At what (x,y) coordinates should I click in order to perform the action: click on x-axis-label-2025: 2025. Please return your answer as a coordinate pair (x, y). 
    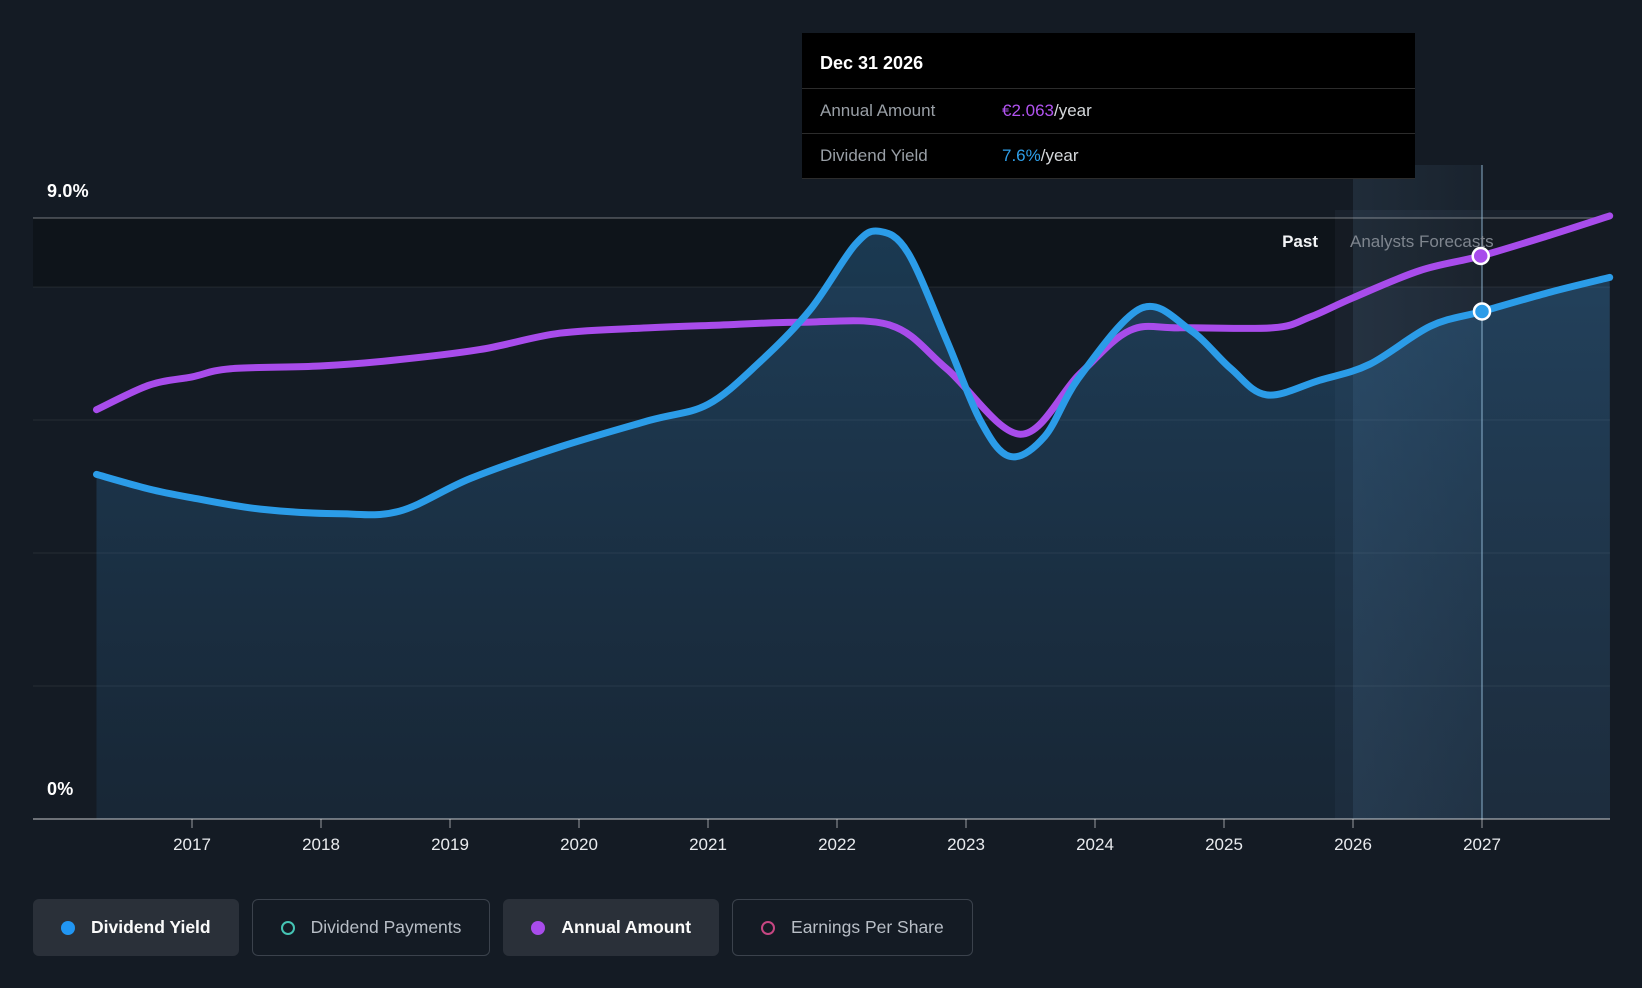
    Looking at the image, I should click on (1224, 844).